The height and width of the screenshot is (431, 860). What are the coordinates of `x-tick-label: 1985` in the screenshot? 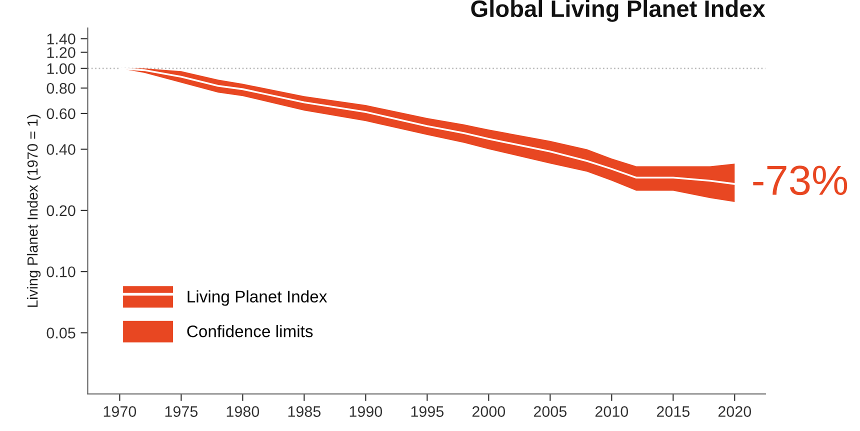 It's located at (304, 411).